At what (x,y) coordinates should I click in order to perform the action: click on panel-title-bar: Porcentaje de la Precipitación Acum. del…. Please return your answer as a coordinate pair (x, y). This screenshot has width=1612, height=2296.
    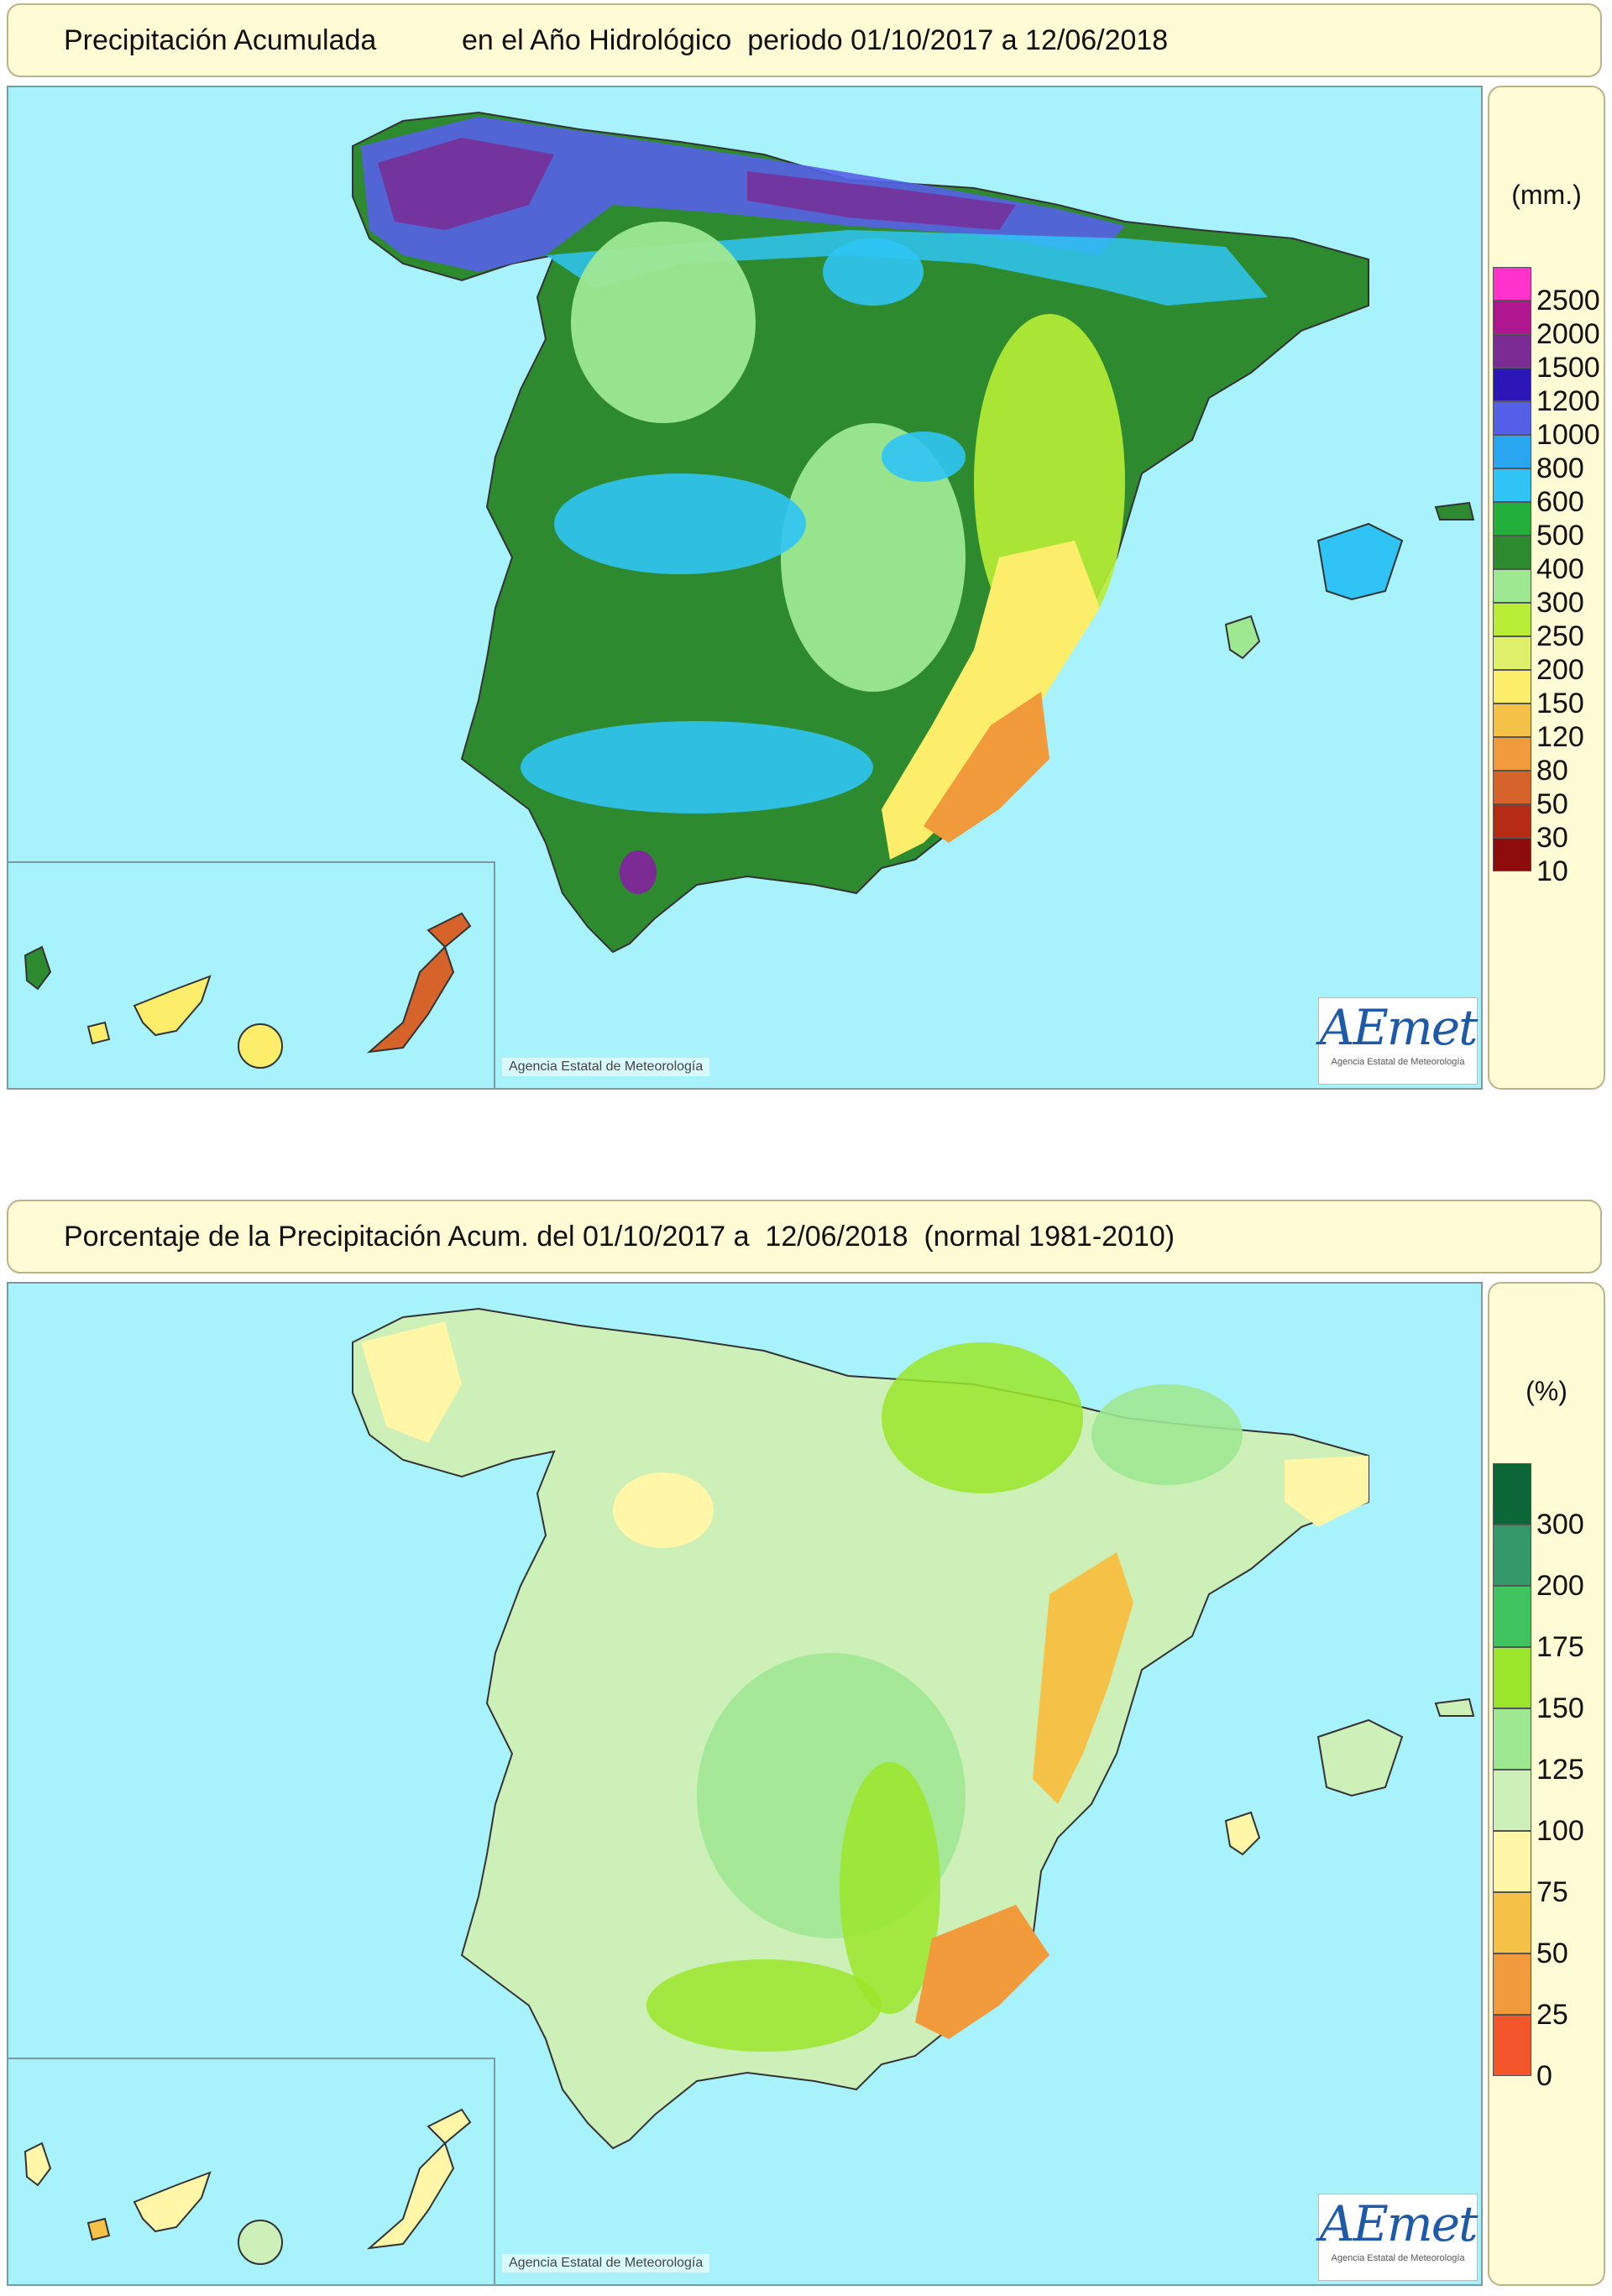
    Looking at the image, I should click on (804, 1237).